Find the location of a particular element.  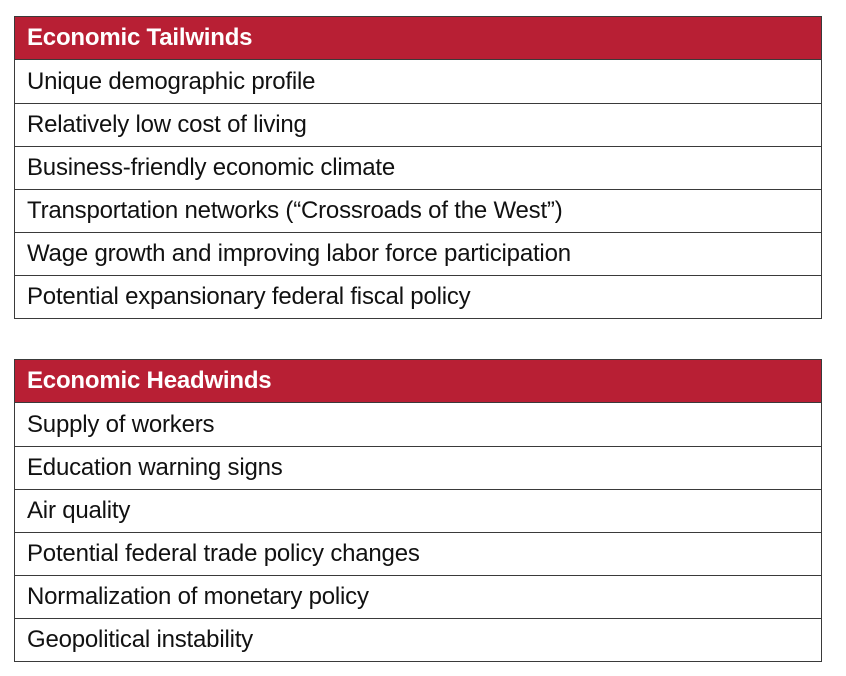

table-row: Supply of workers is located at coordinates (418, 424).